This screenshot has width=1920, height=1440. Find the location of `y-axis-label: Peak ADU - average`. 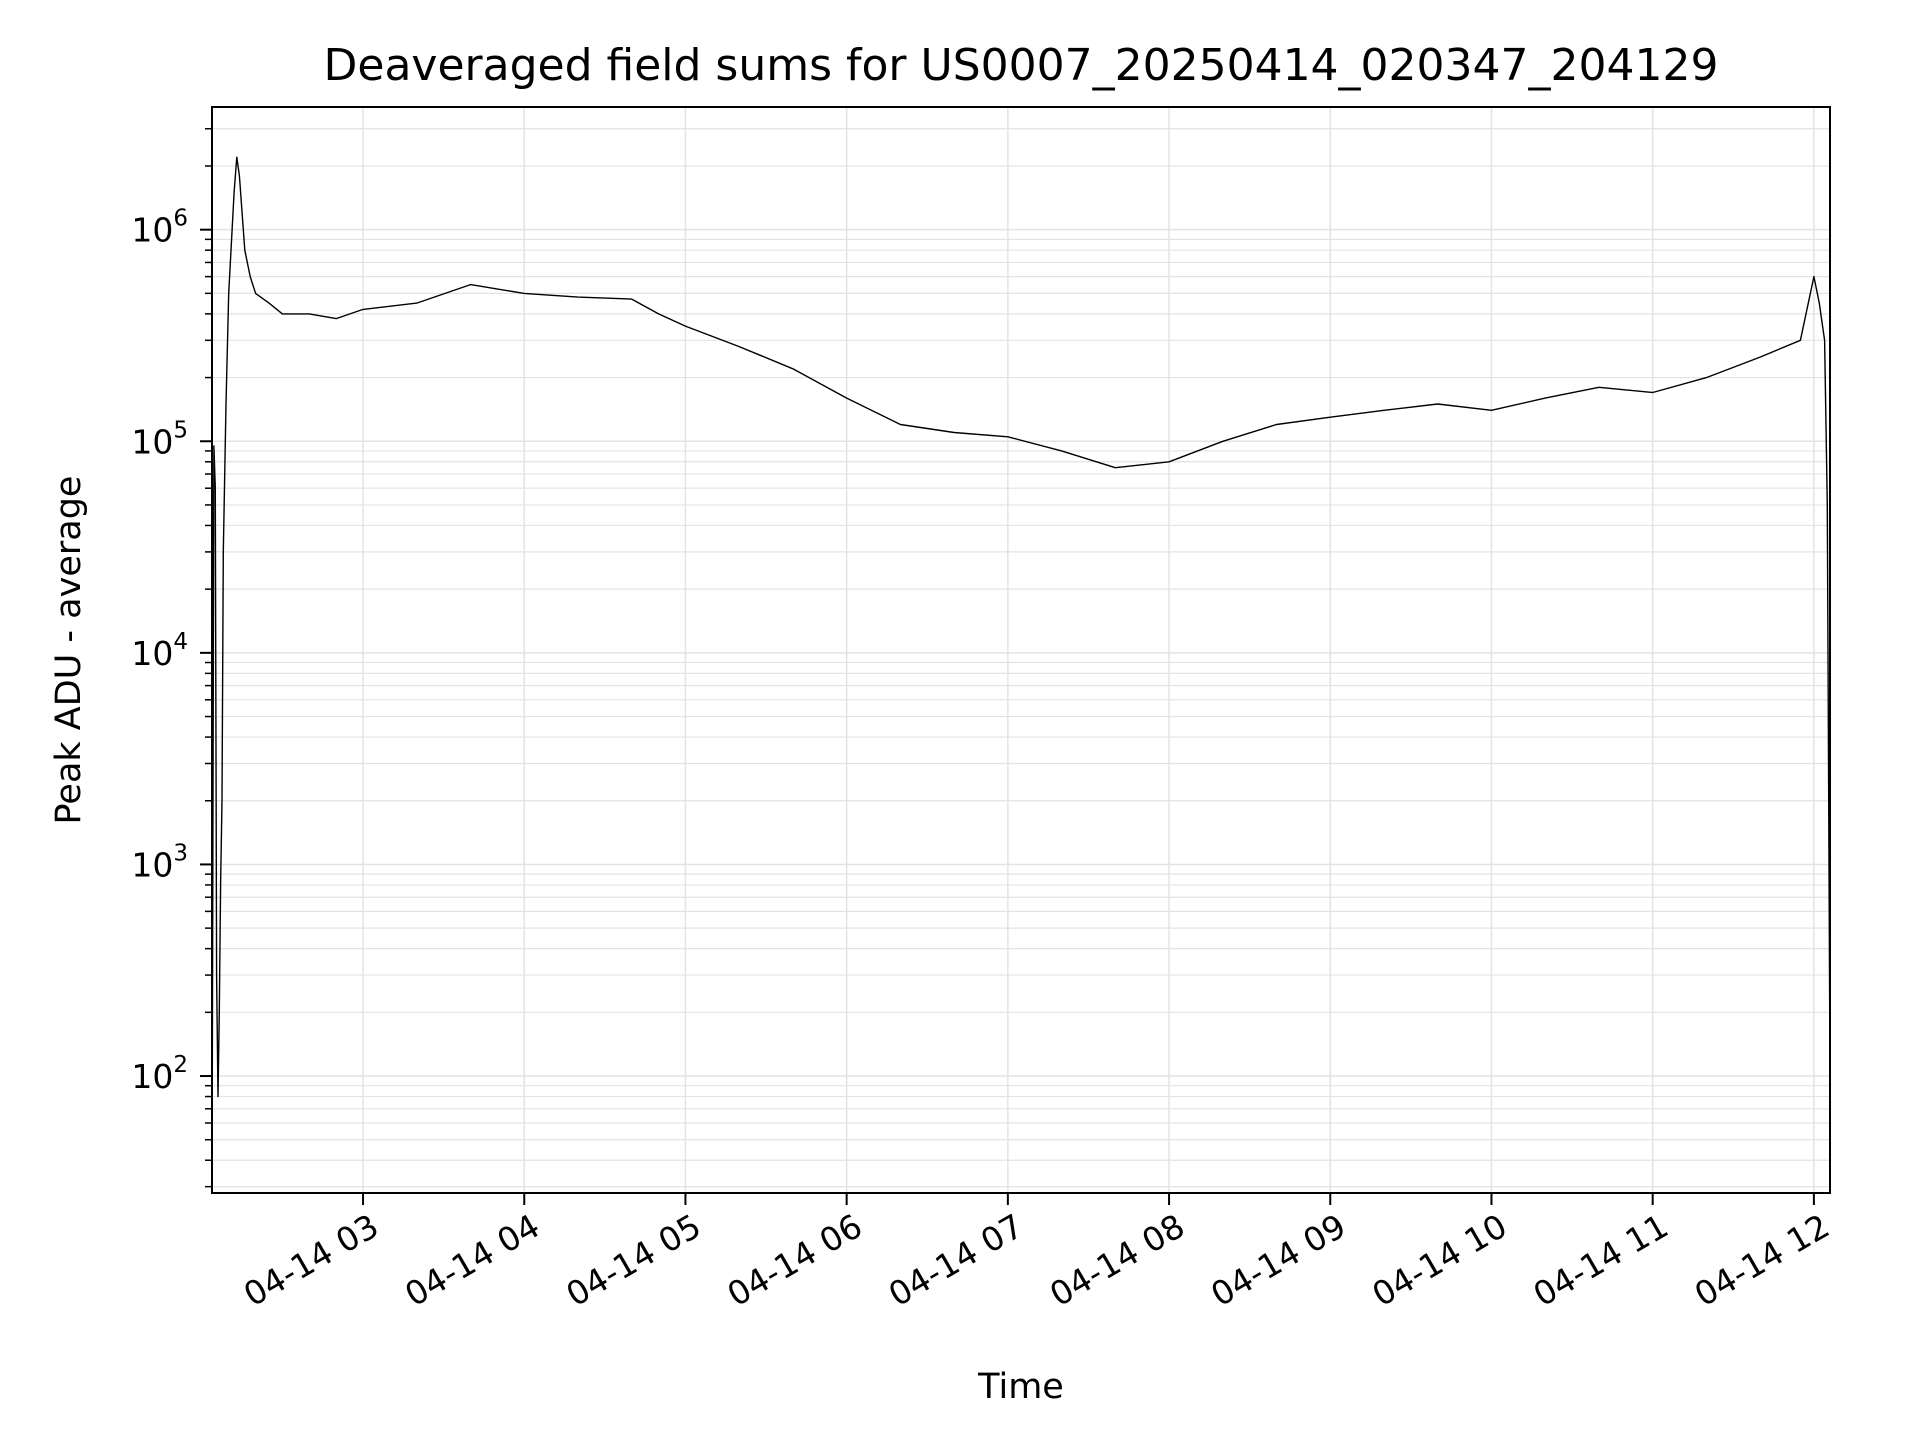

y-axis-label: Peak ADU - average is located at coordinates (69, 650).